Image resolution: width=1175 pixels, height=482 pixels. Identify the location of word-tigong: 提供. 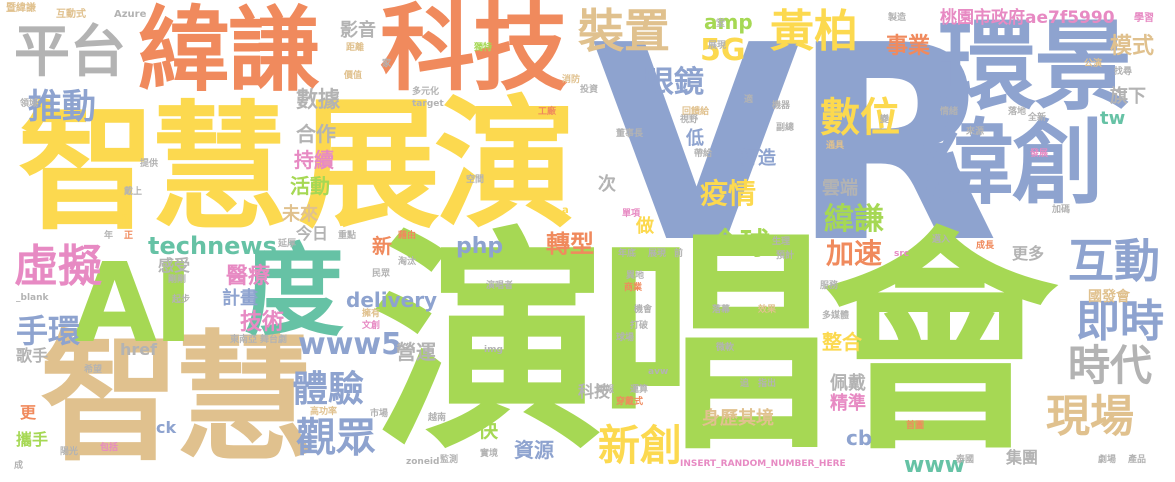
(149, 164).